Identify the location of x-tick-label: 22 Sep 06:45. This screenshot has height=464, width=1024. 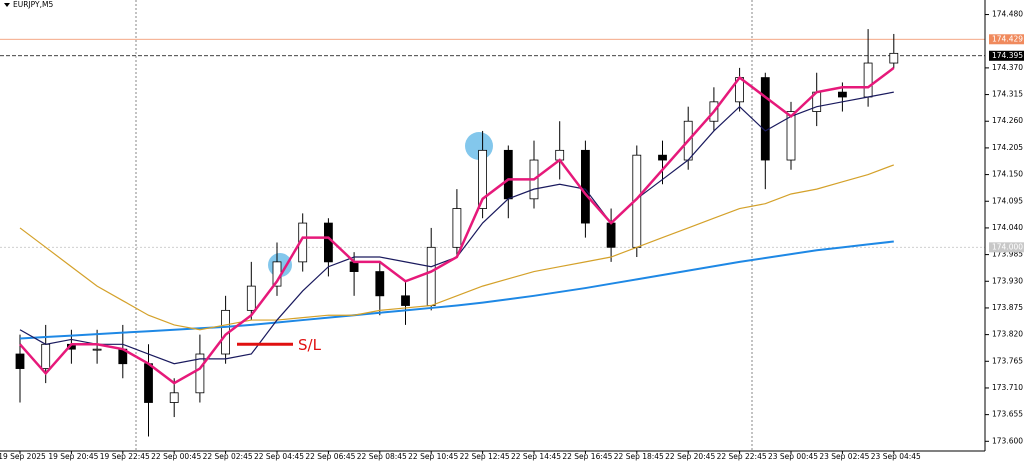
(330, 456).